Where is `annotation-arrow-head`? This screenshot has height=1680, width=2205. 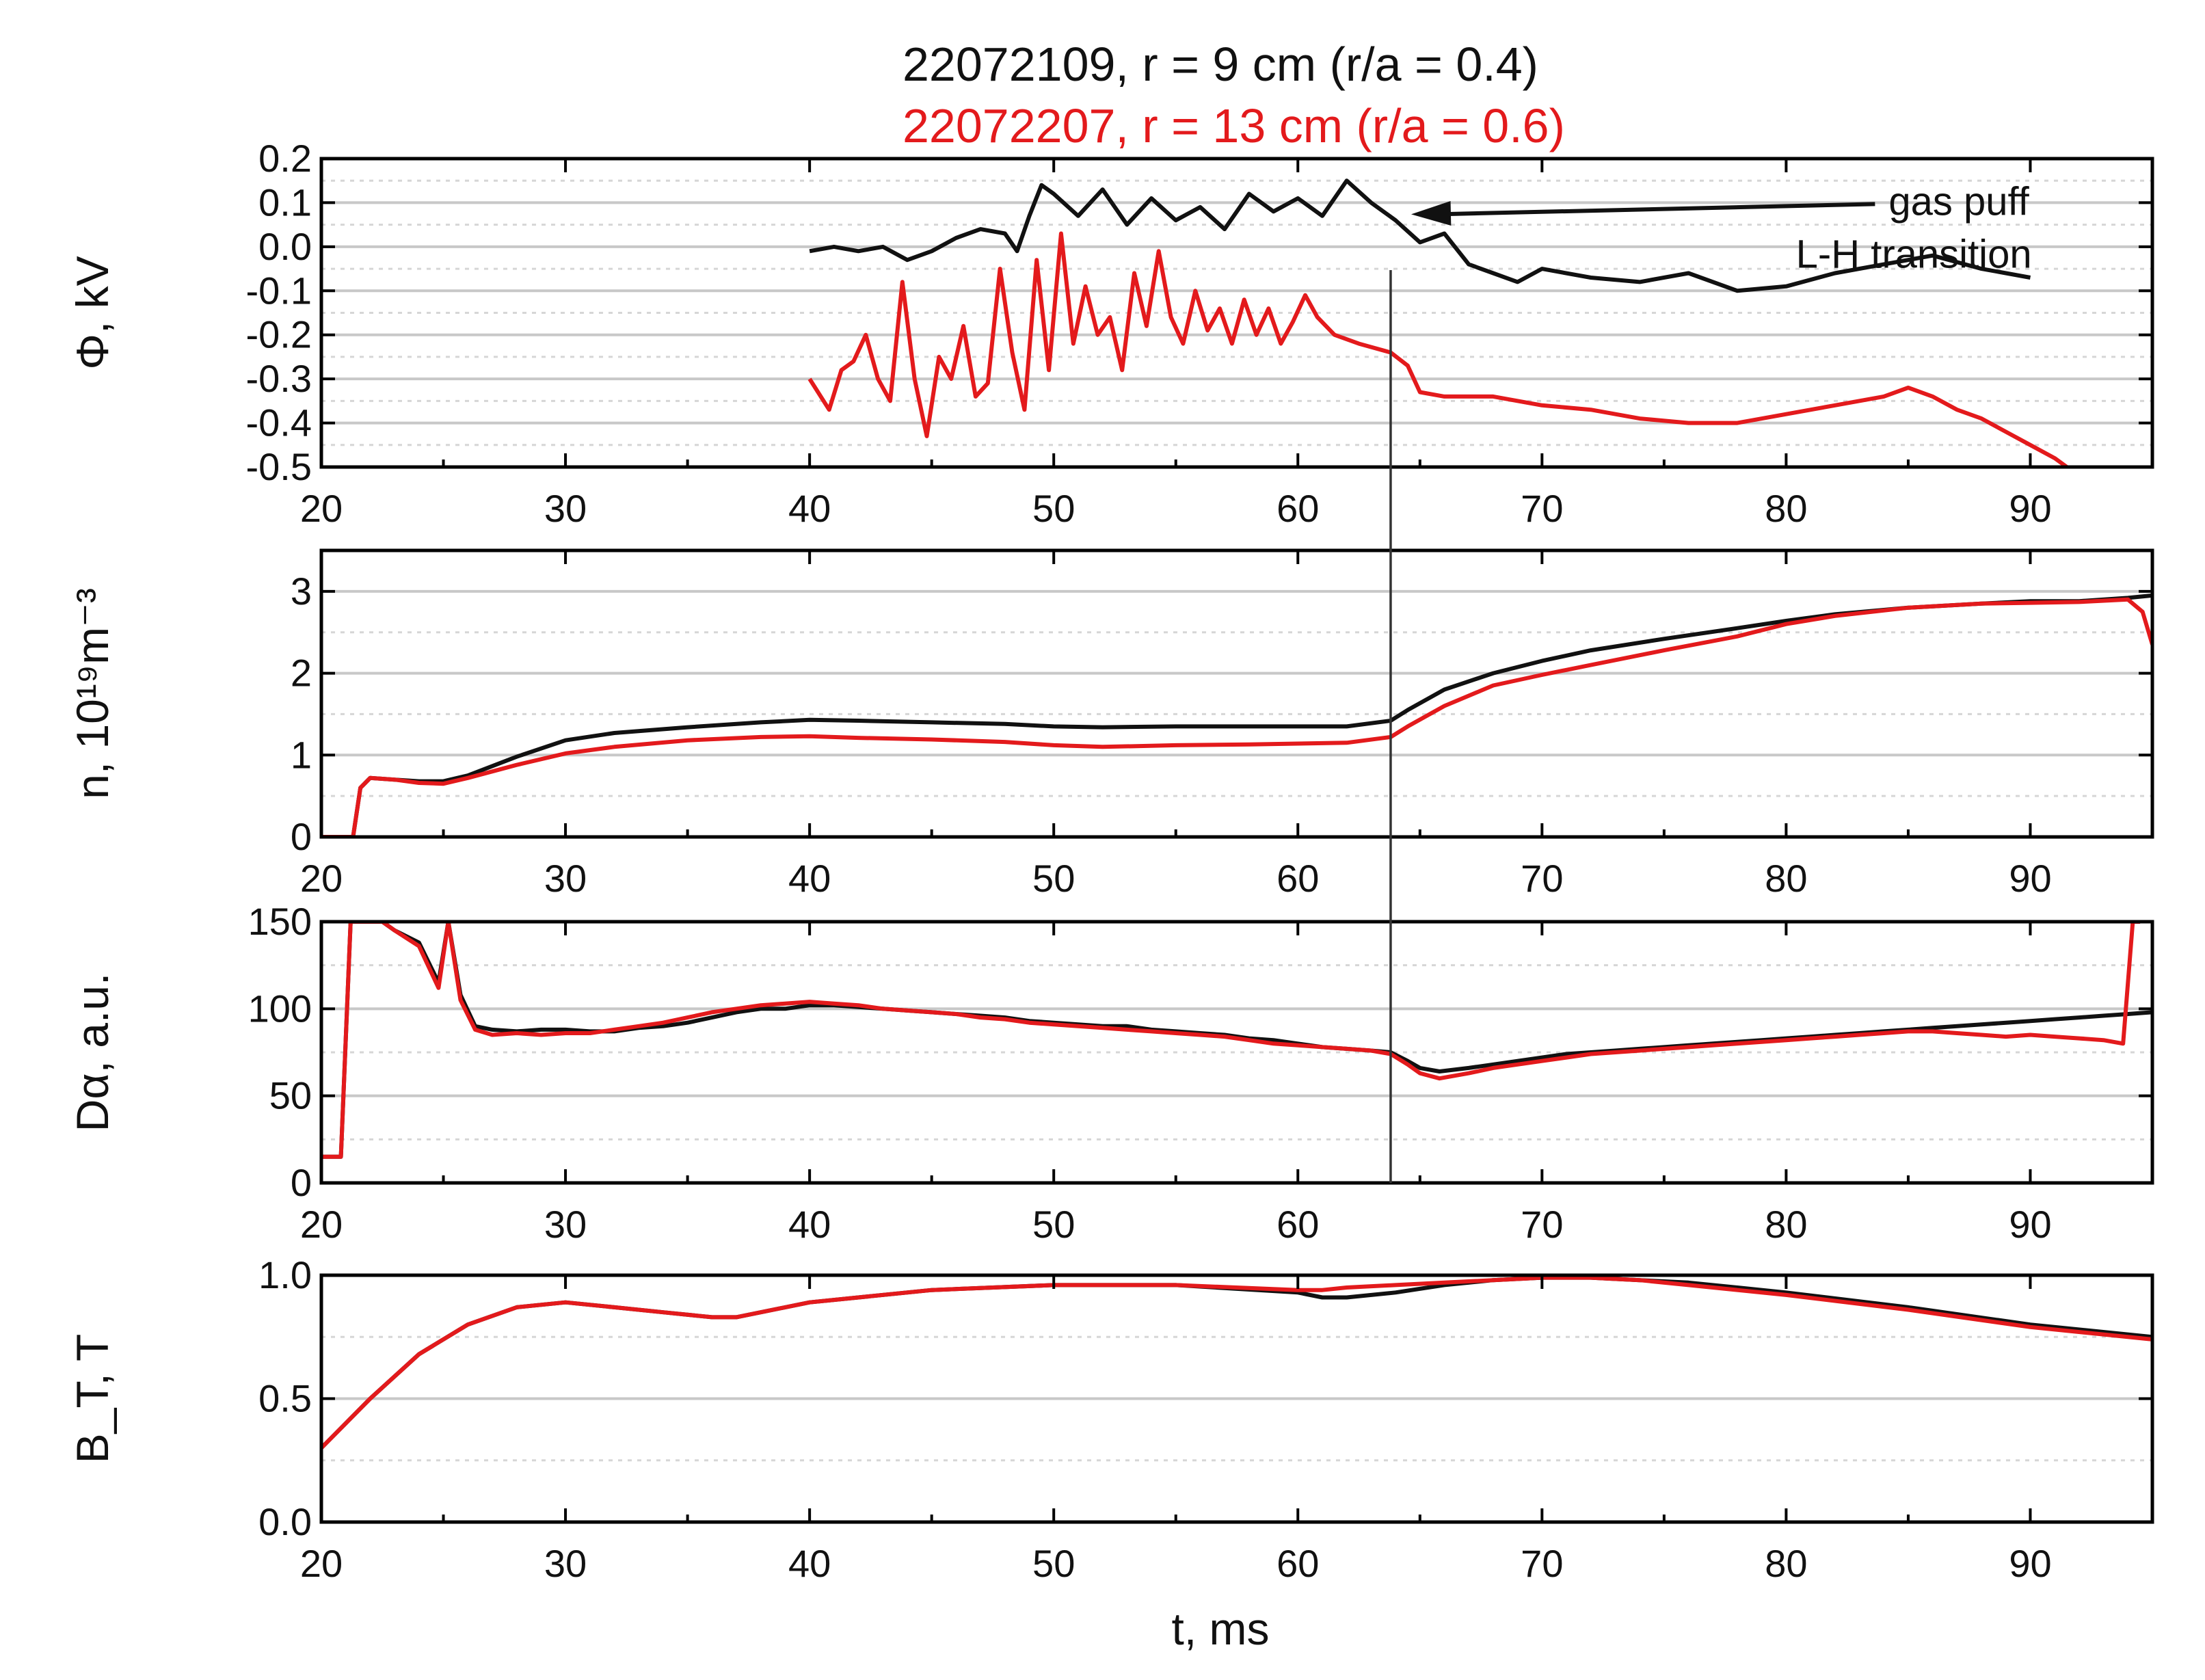
annotation-arrow-head is located at coordinates (1431, 213).